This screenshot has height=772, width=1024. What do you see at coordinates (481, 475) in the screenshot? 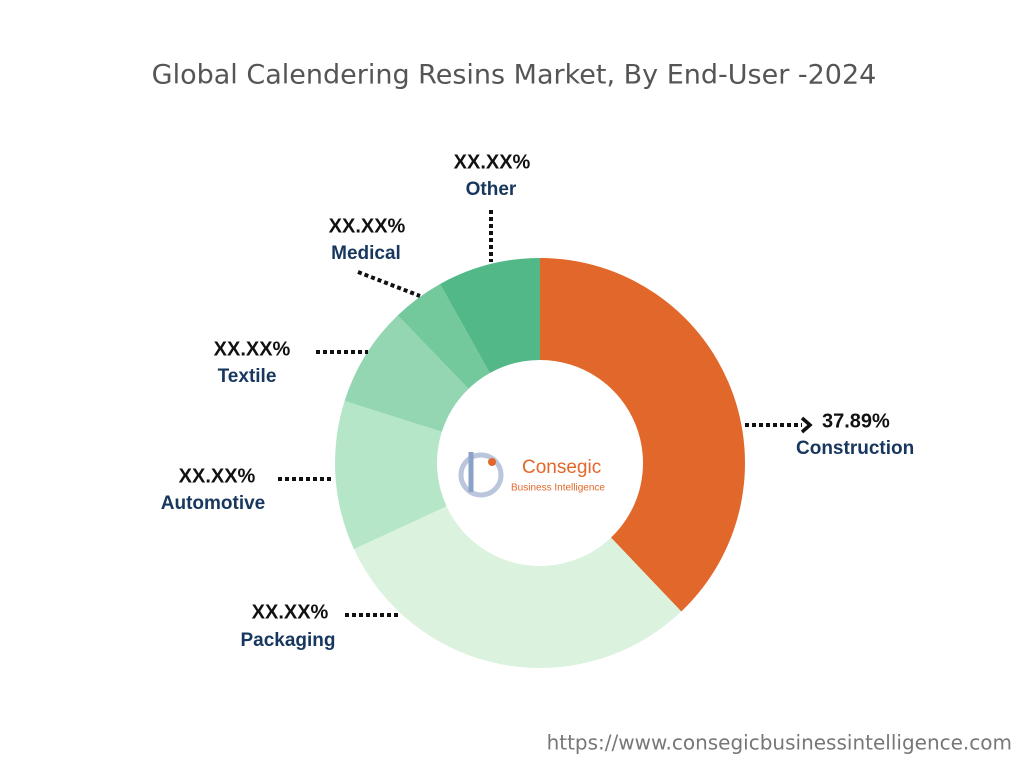
I see `logo-ring` at bounding box center [481, 475].